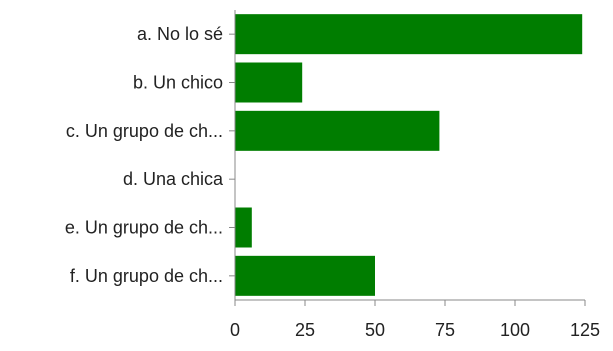  Describe the element at coordinates (180, 34) in the screenshot. I see `category-label-a: a. No lo sé` at that location.